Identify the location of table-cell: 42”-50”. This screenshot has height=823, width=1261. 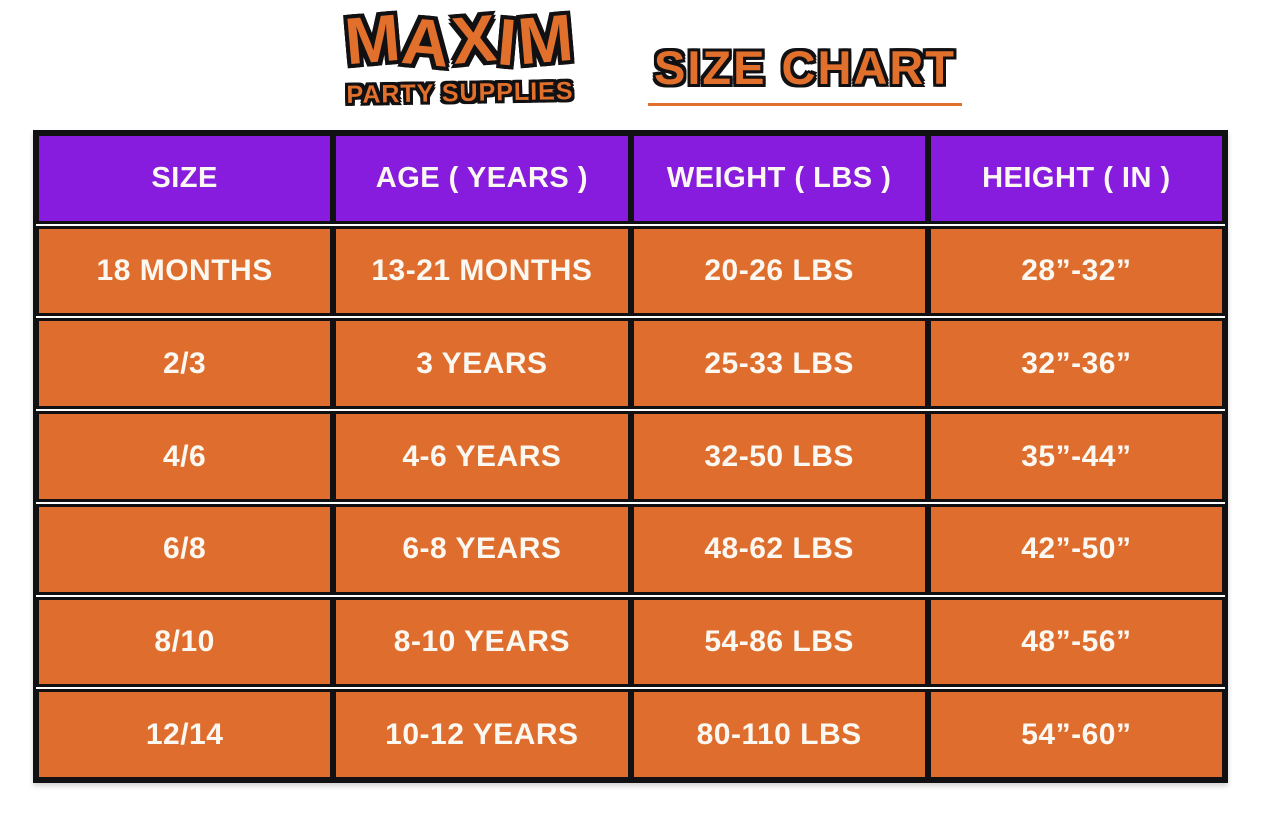
(1076, 549).